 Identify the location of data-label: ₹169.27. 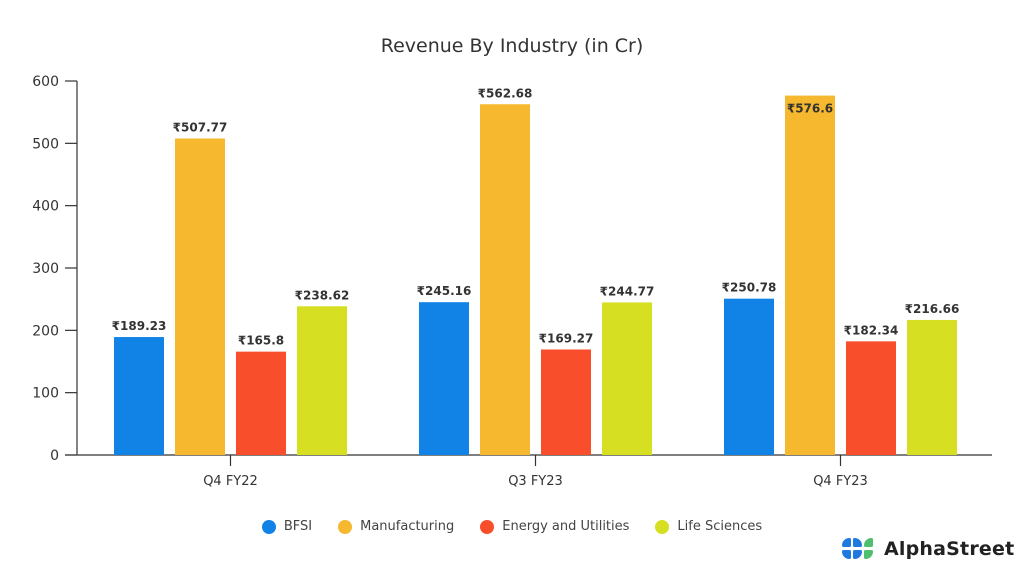
(566, 338).